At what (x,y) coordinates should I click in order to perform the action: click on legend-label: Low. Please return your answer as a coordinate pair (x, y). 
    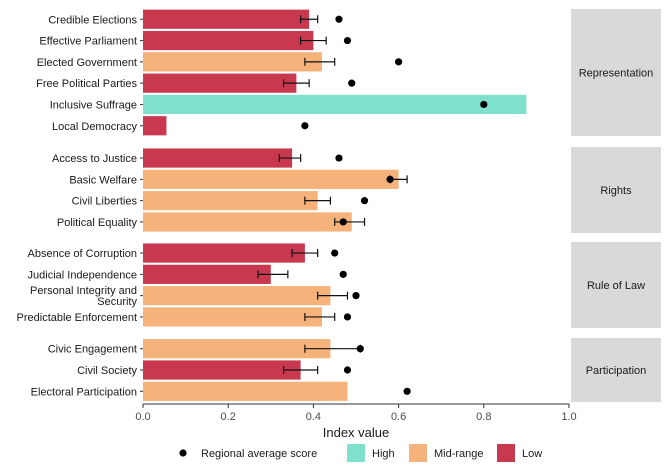
    Looking at the image, I should click on (532, 454).